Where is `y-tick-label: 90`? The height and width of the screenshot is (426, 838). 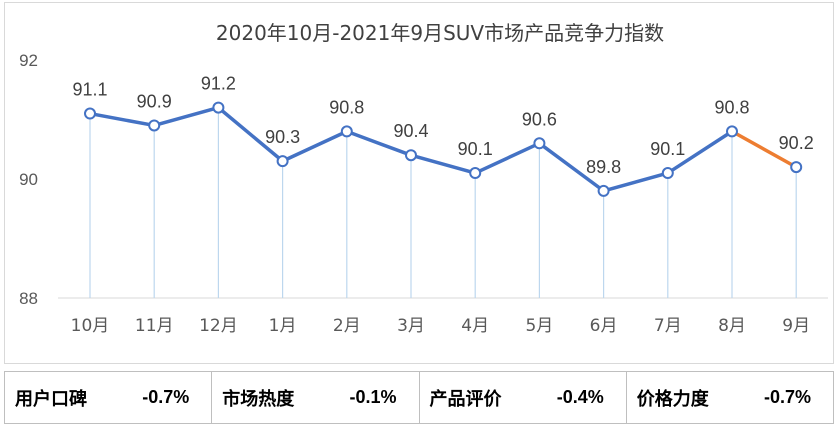 y-tick-label: 90 is located at coordinates (28, 179).